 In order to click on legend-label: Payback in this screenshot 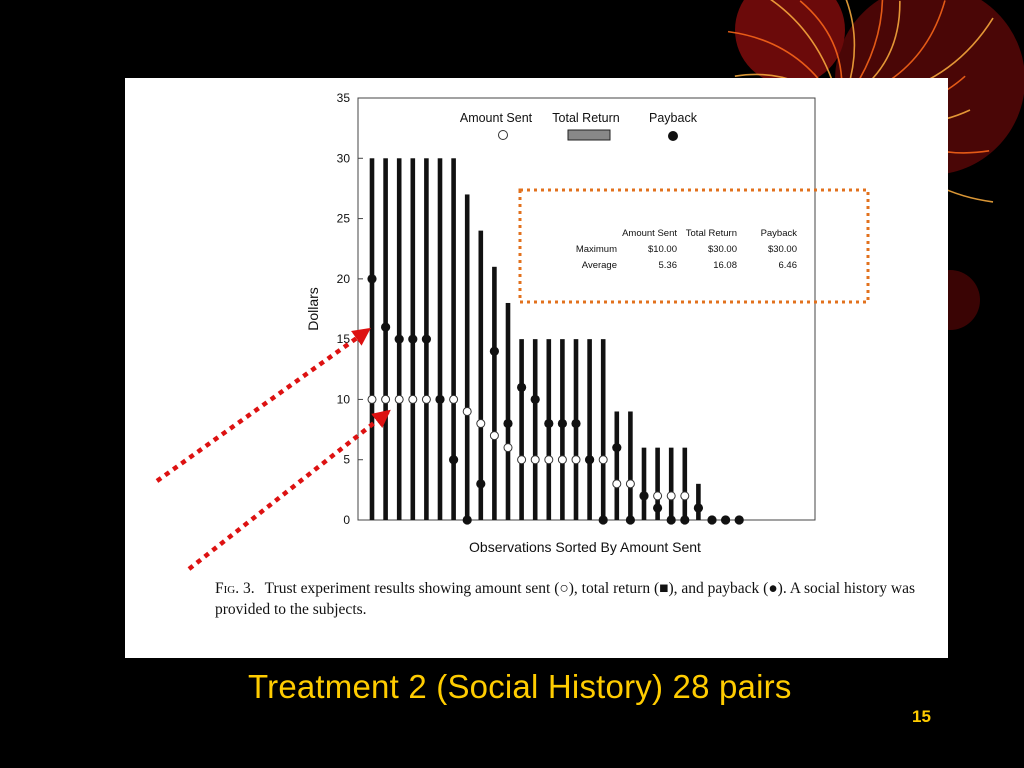, I will do `click(673, 118)`.